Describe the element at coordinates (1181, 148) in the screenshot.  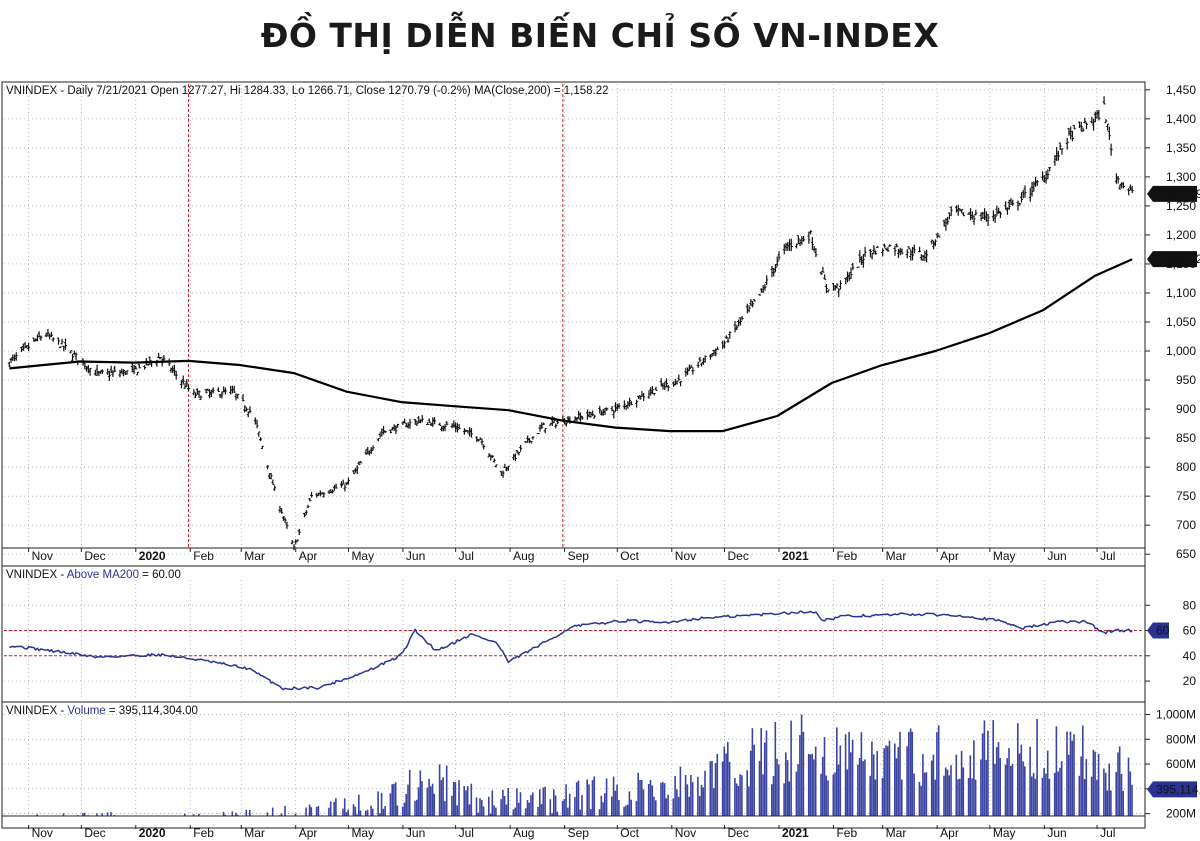
I see `y-tick-label-price_panel: 1,350` at that location.